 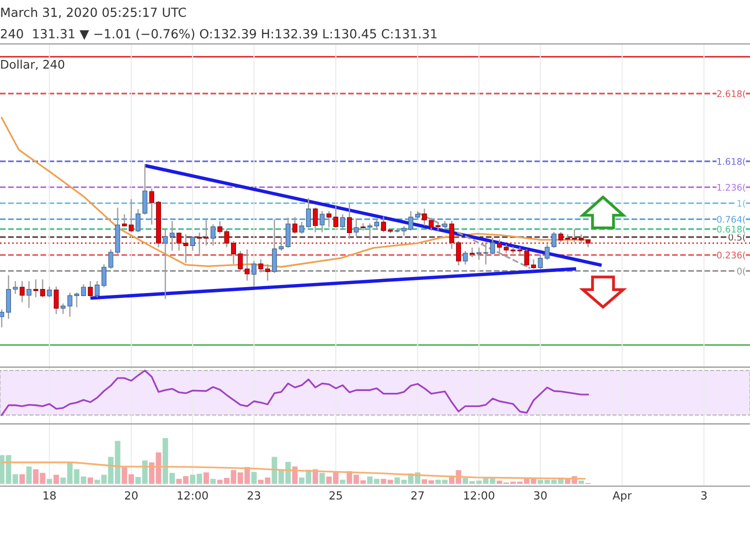 I want to click on y-tick-label: 0.764(, so click(x=731, y=220).